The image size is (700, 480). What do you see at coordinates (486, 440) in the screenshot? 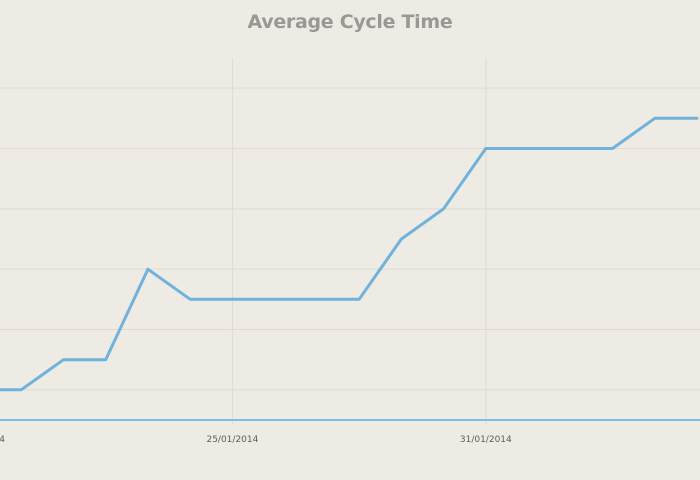
I see `x-tick-label: 31/01/2014` at bounding box center [486, 440].